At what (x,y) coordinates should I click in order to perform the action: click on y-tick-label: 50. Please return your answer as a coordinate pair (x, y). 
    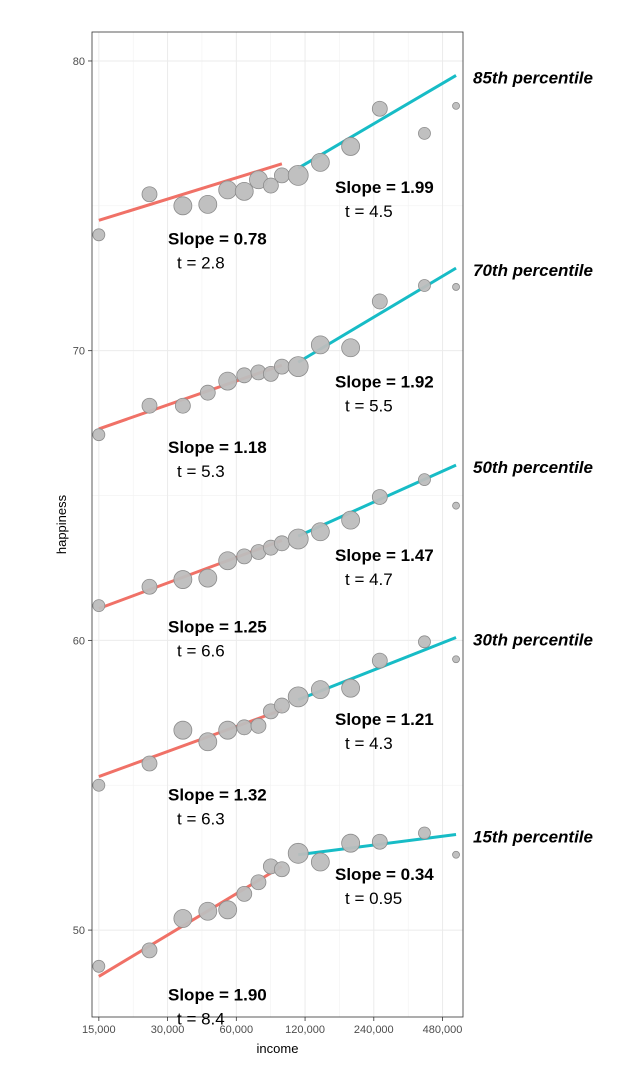
    Looking at the image, I should click on (79, 931).